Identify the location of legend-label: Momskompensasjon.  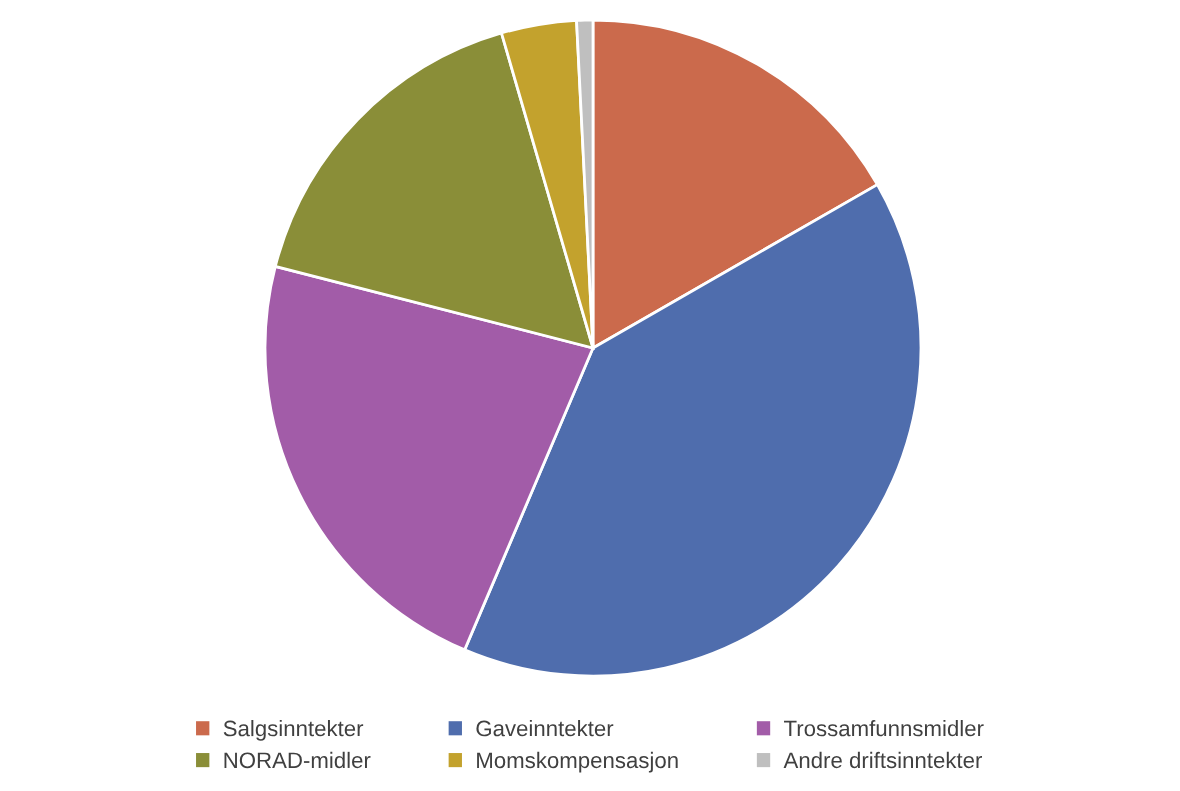
(577, 762).